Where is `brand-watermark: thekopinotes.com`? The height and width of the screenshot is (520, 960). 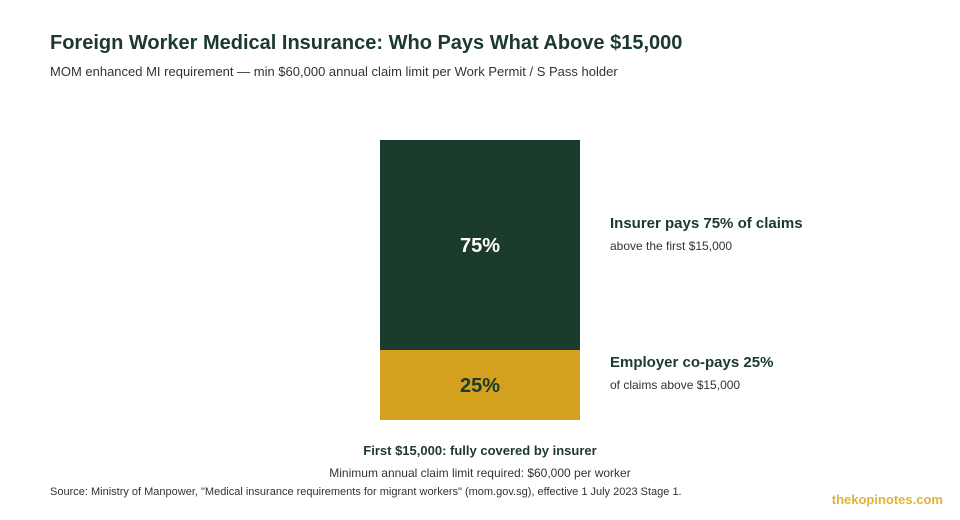 brand-watermark: thekopinotes.com is located at coordinates (887, 499).